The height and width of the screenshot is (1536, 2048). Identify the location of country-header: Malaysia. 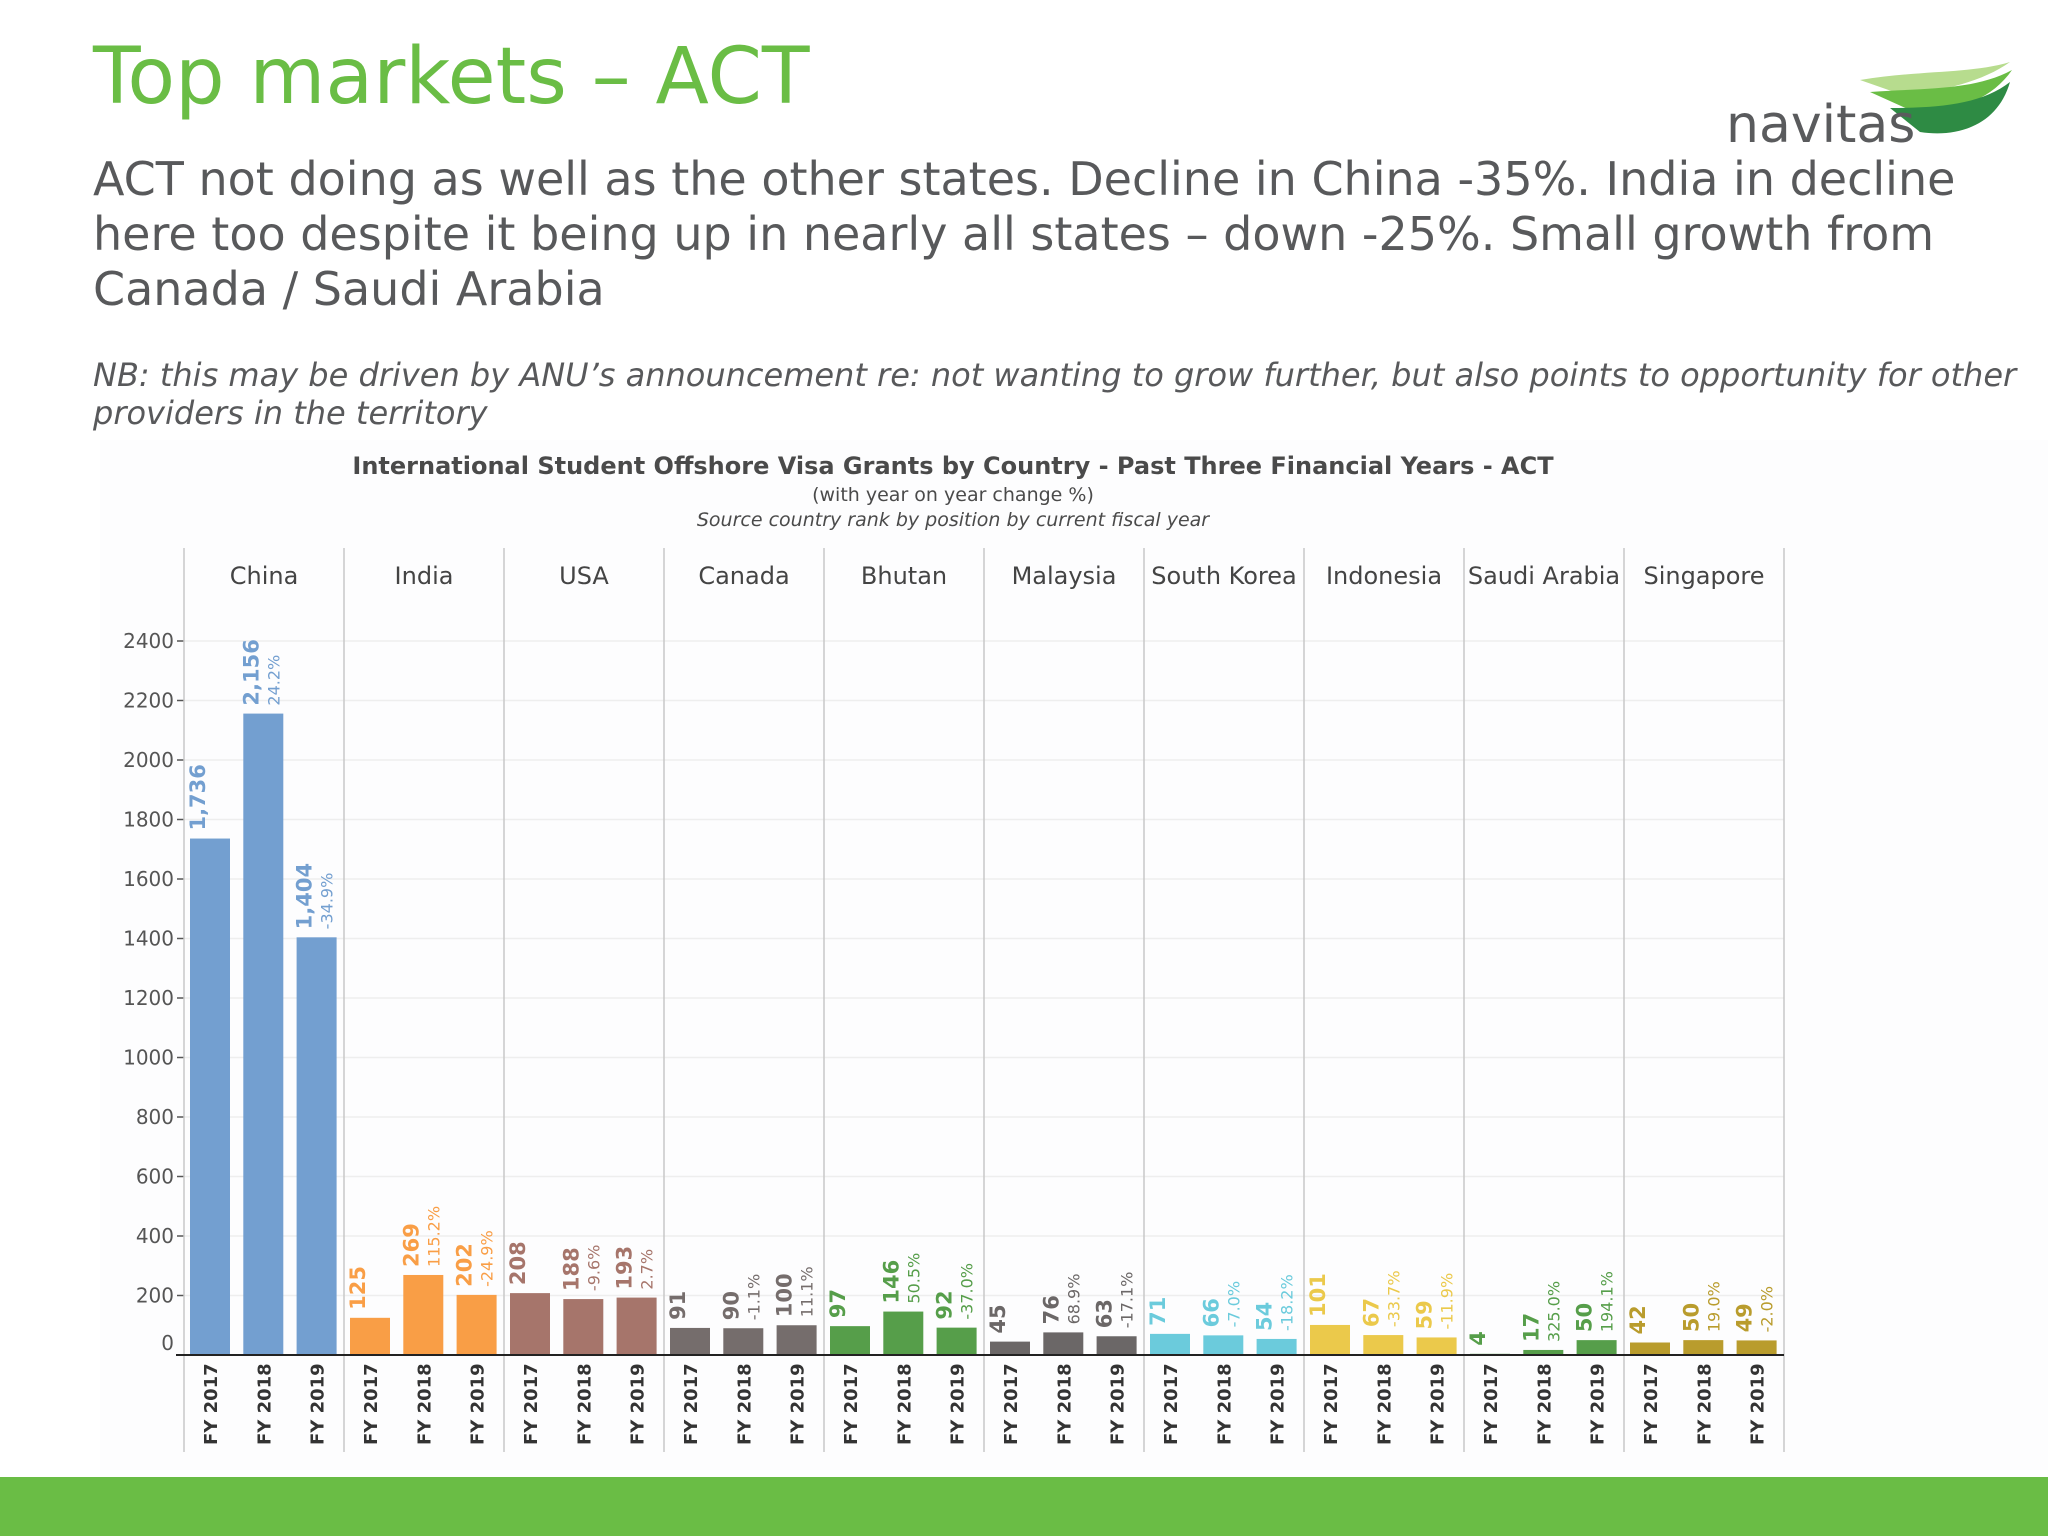
(1064, 576).